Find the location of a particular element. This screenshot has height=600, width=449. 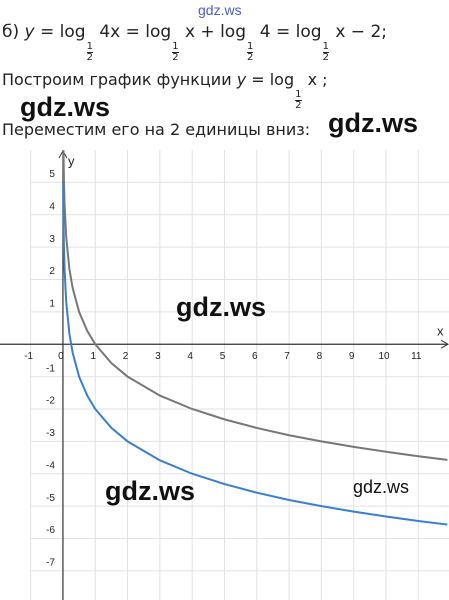

x-tick-label: 1 is located at coordinates (93, 356).